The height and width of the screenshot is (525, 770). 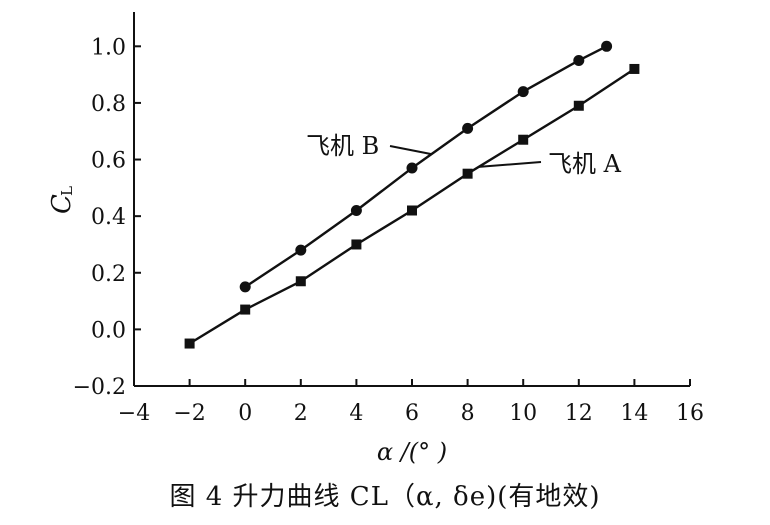 What do you see at coordinates (412, 452) in the screenshot?
I see `x-axis-label: α /(° )` at bounding box center [412, 452].